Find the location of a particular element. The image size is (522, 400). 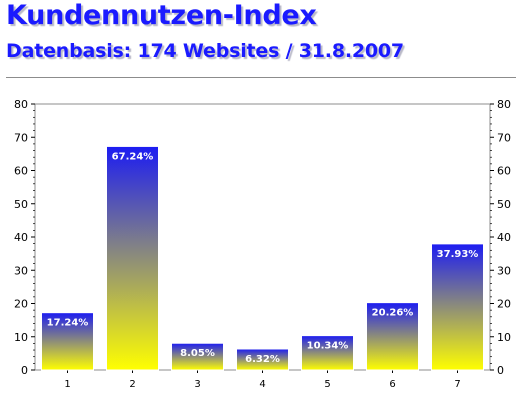

y-tick-label-right: 30 is located at coordinates (504, 270).